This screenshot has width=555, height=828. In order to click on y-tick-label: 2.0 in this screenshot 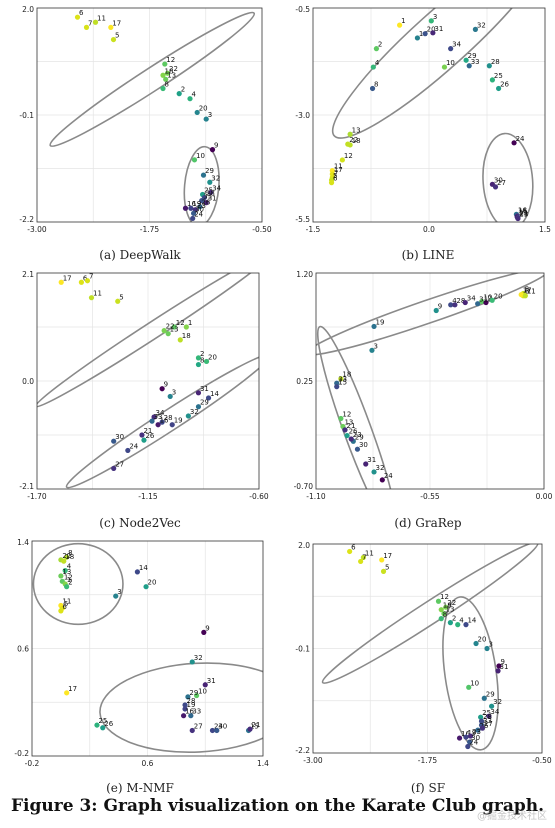, I will do `click(304, 545)`.